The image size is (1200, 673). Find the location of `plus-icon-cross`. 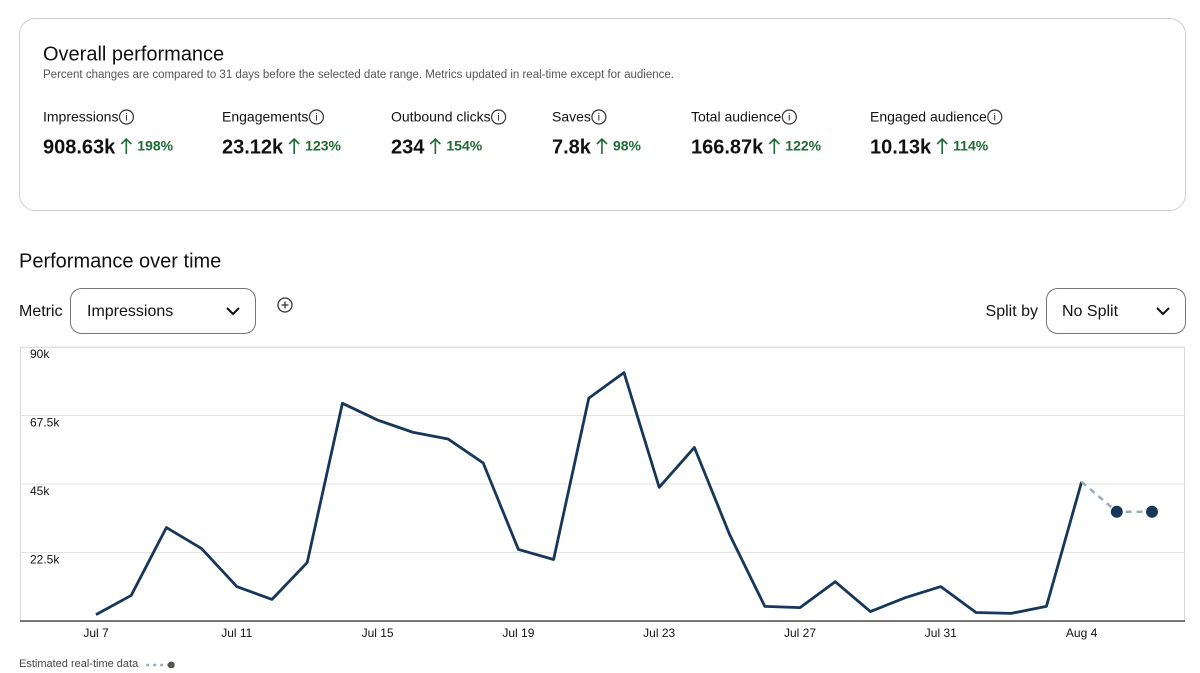

plus-icon-cross is located at coordinates (285, 305).